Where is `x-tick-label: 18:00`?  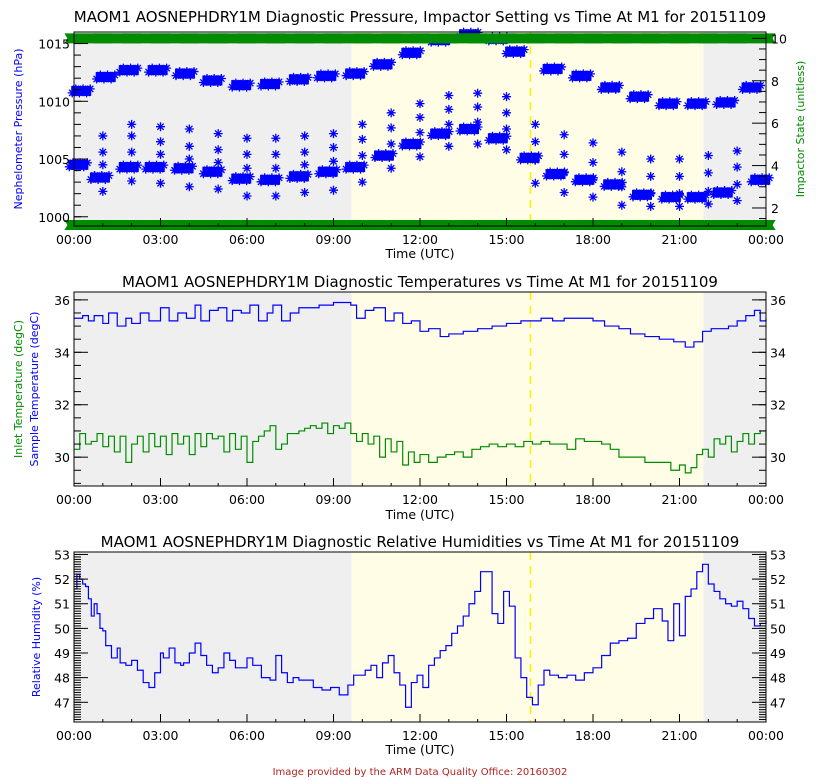 x-tick-label: 18:00 is located at coordinates (593, 239).